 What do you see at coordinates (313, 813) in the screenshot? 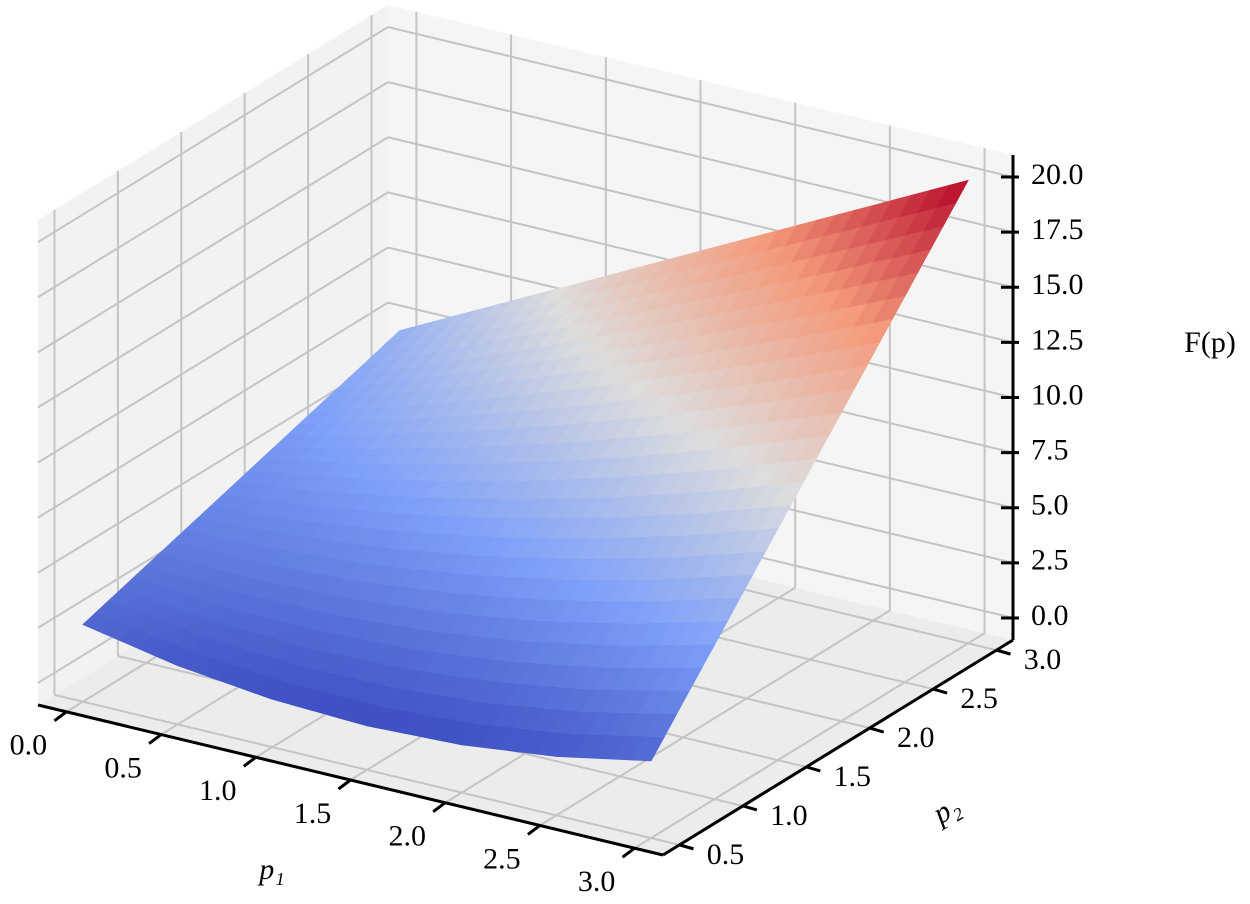
I see `x-tick-label: 1.5` at bounding box center [313, 813].